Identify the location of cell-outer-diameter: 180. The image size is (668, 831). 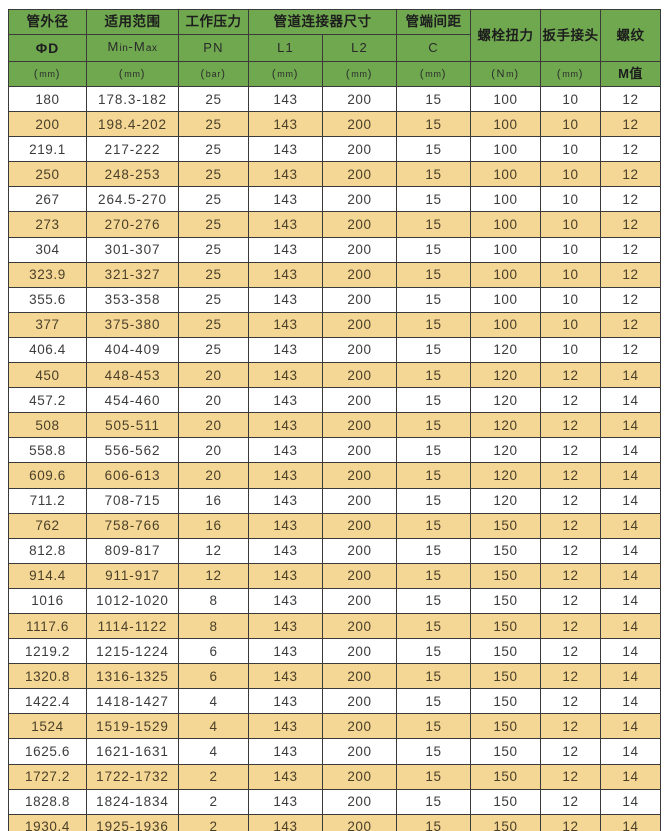
(47, 99).